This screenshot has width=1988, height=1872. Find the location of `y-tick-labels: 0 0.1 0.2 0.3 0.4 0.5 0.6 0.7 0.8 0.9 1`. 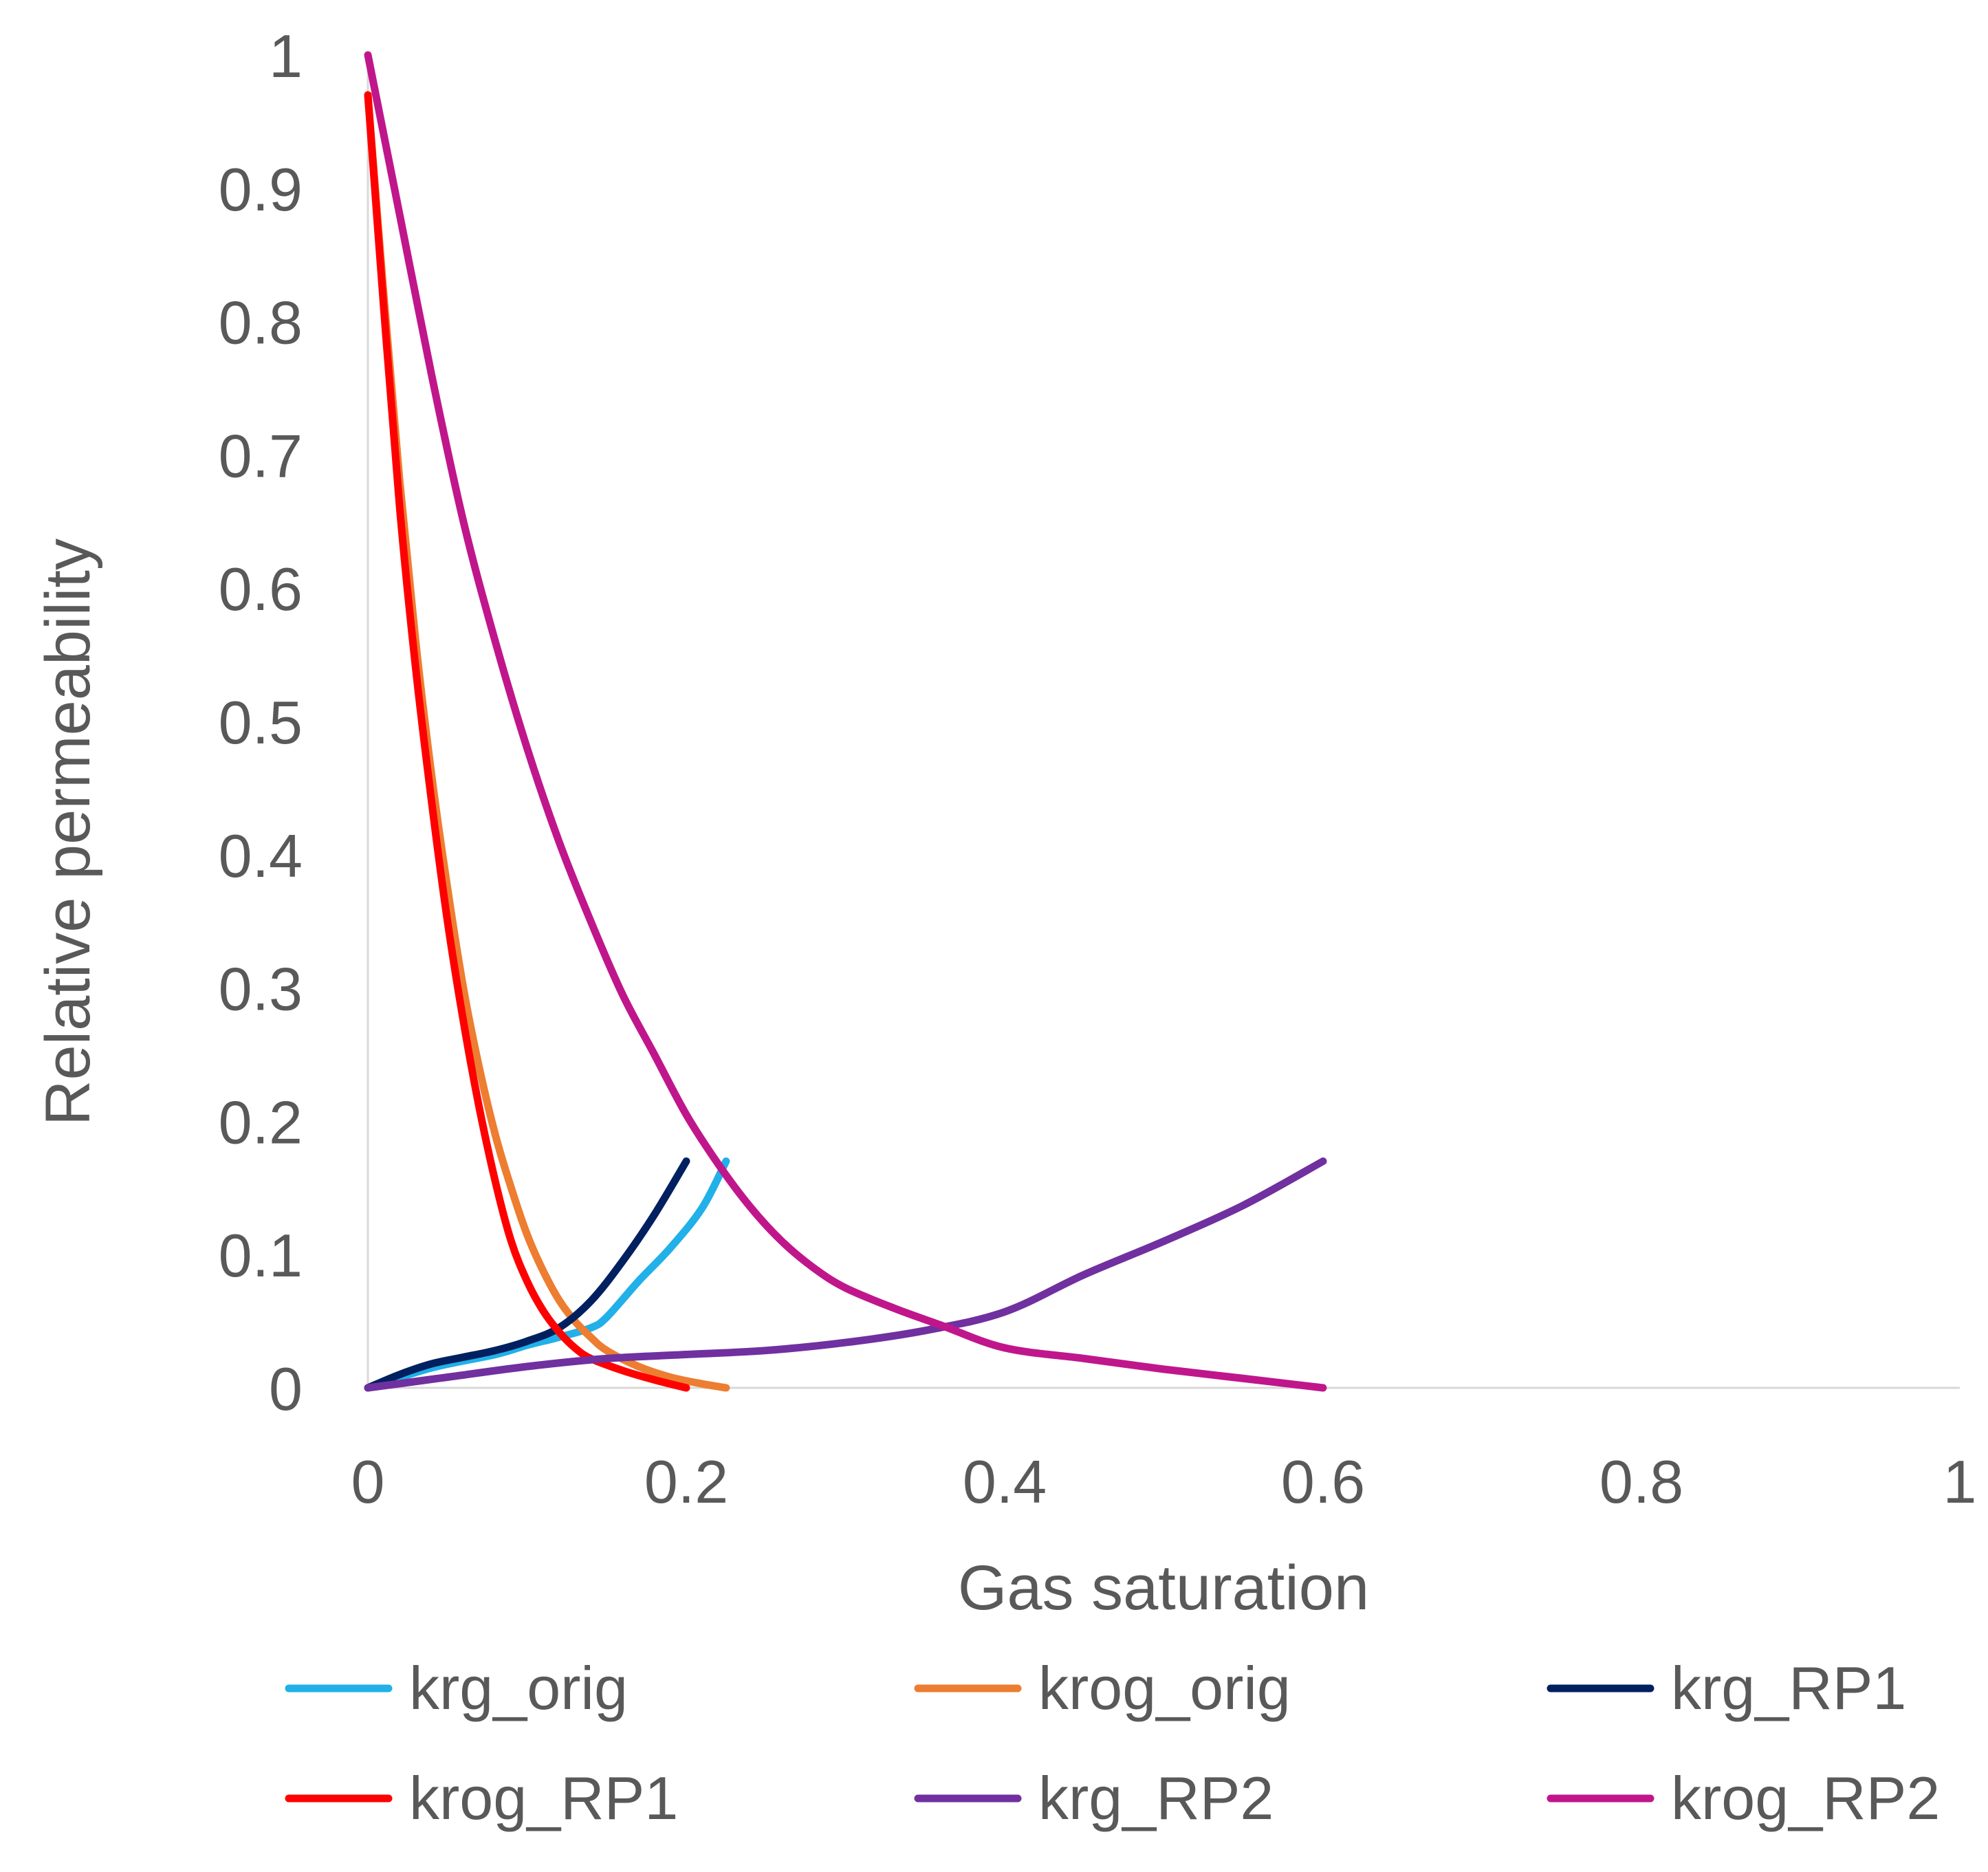

y-tick-labels: 0 0.1 0.2 0.3 0.4 0.5 0.6 0.7 0.8 0.9 1 is located at coordinates (261, 723).